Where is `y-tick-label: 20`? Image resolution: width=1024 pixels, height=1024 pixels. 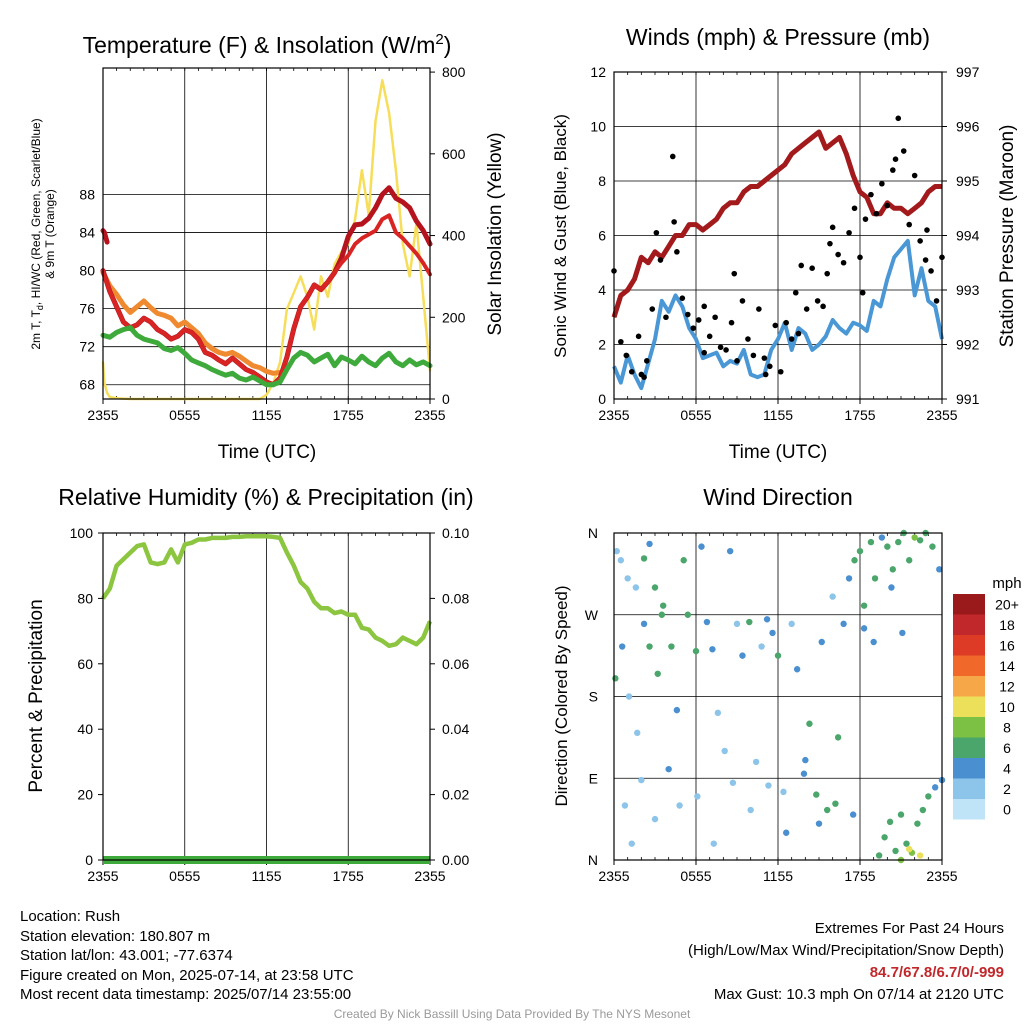 y-tick-label: 20 is located at coordinates (85, 795).